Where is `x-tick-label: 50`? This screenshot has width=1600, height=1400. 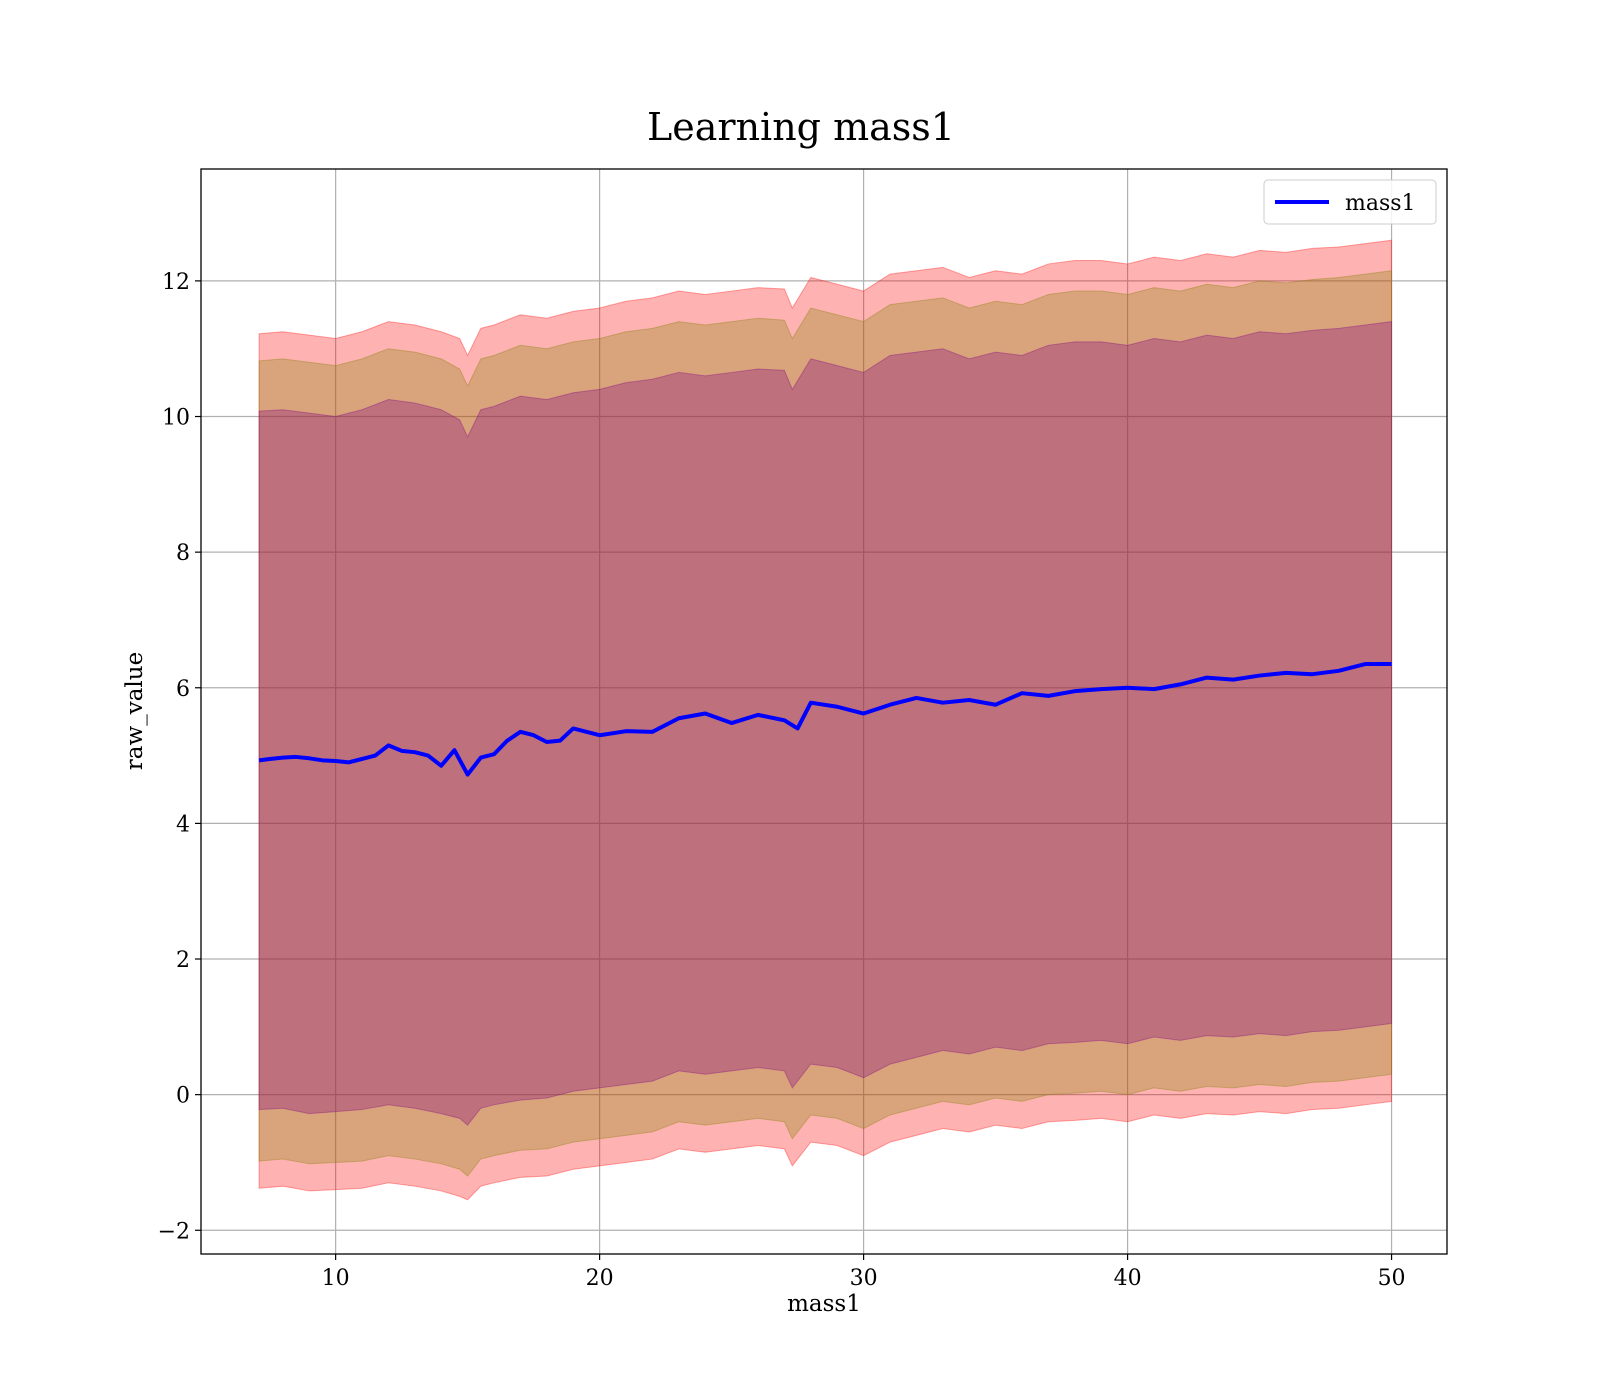 x-tick-label: 50 is located at coordinates (1392, 1278).